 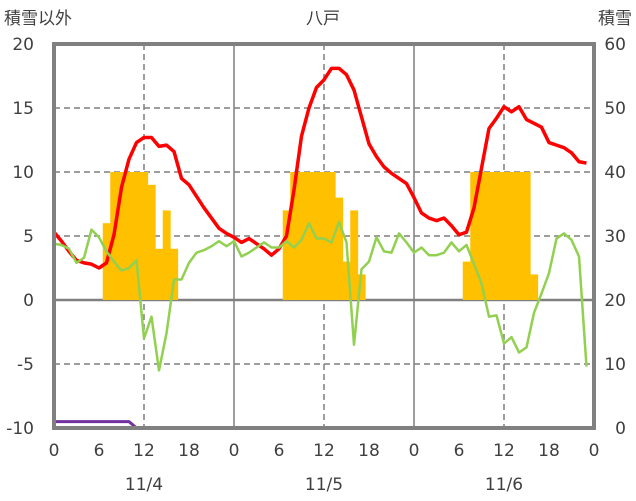 What do you see at coordinates (615, 19) in the screenshot?
I see `right-axis-title: 積雪` at bounding box center [615, 19].